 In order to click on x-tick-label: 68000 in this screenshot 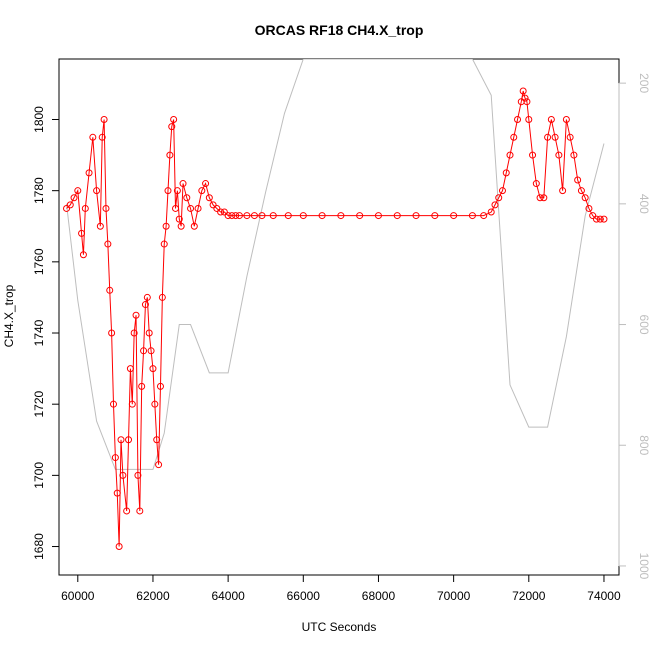, I will do `click(379, 596)`.